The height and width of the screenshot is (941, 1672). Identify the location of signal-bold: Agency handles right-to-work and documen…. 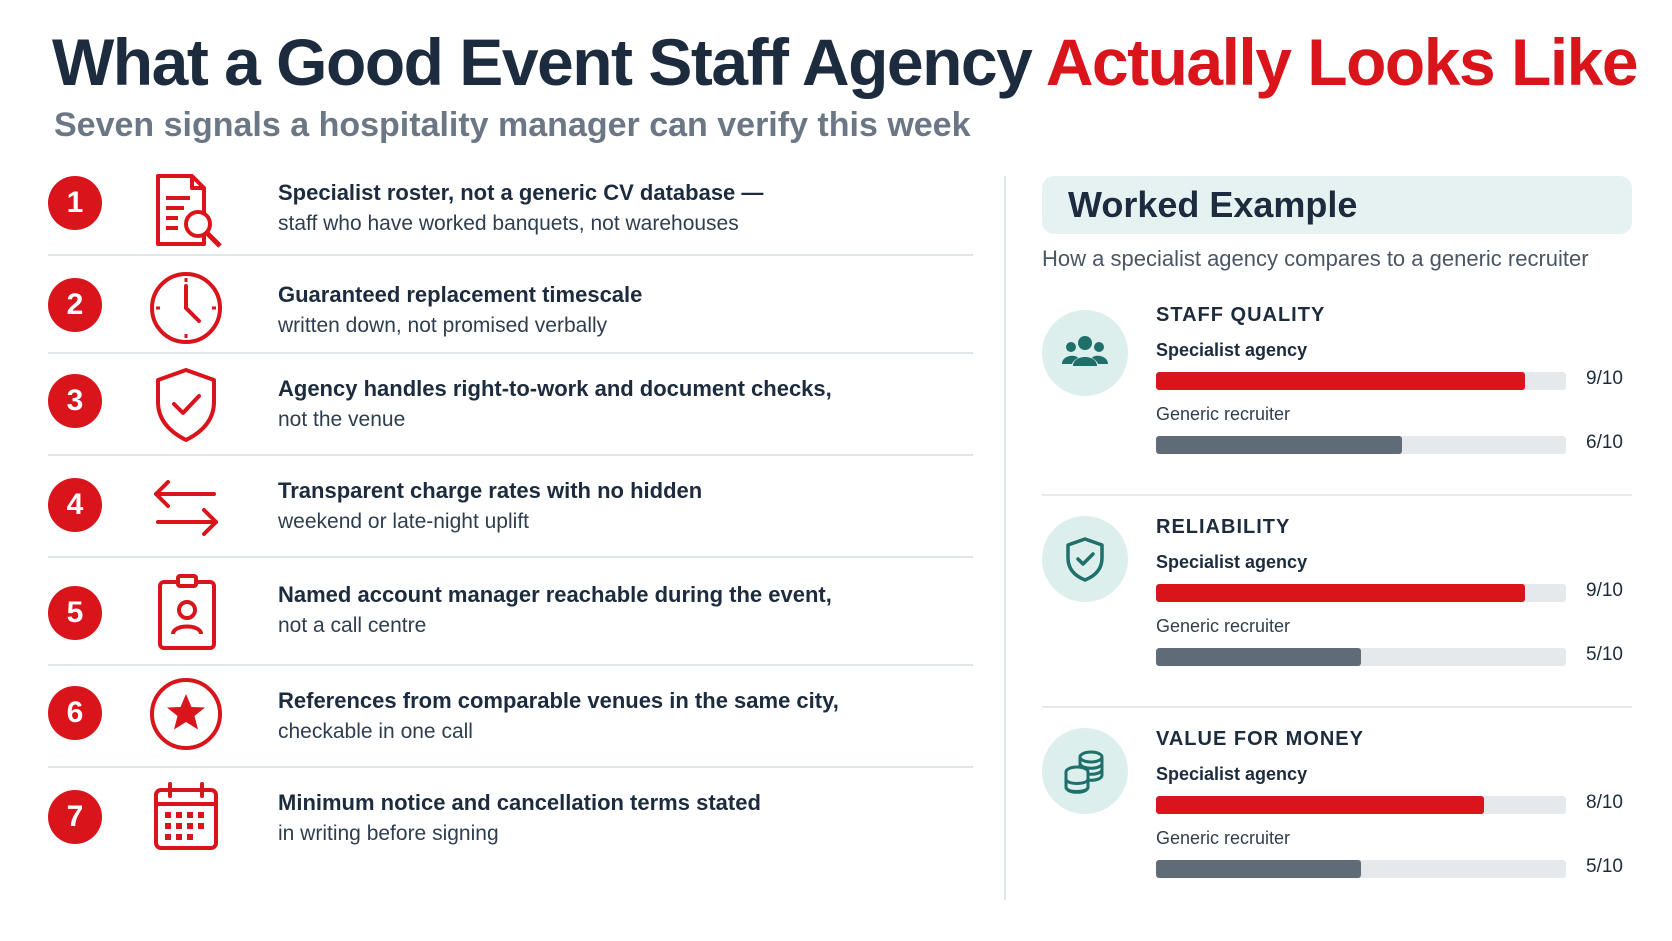
(555, 388).